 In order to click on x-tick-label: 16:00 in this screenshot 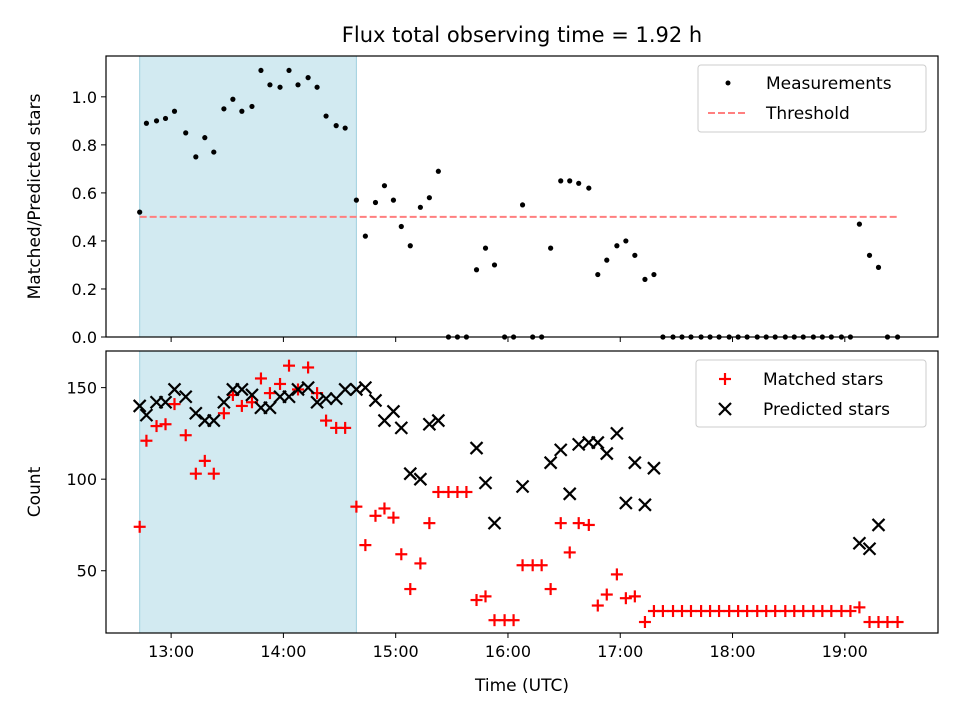, I will do `click(508, 651)`.